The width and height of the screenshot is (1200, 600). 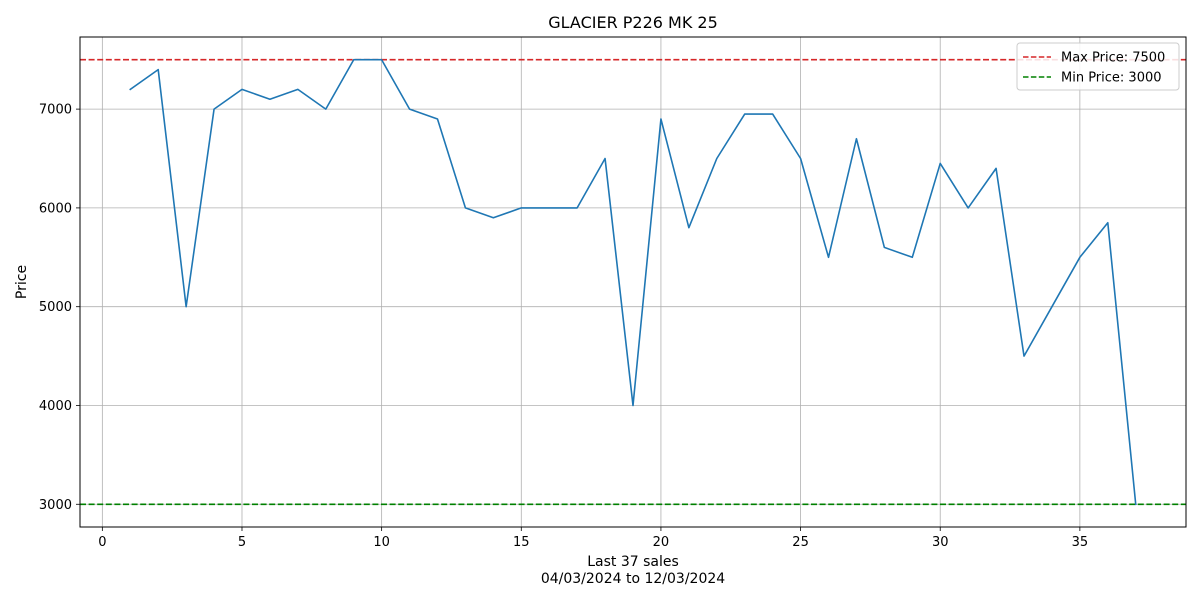 I want to click on x-tick-label: 10, so click(x=381, y=542).